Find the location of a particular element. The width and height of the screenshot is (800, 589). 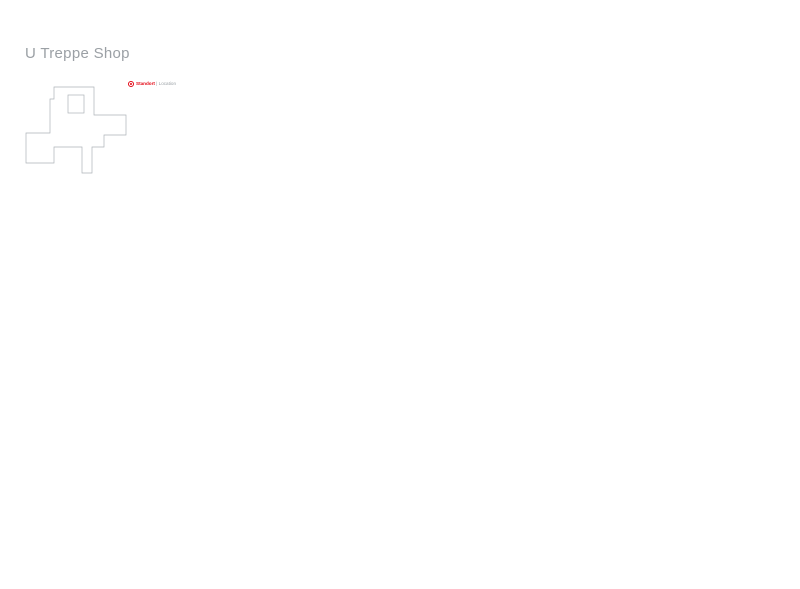

location-dot is located at coordinates (131, 83).